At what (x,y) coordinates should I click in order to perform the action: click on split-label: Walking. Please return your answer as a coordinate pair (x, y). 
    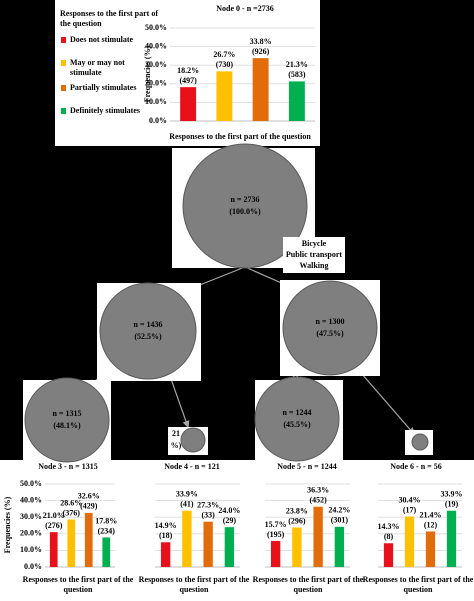
    Looking at the image, I should click on (314, 265).